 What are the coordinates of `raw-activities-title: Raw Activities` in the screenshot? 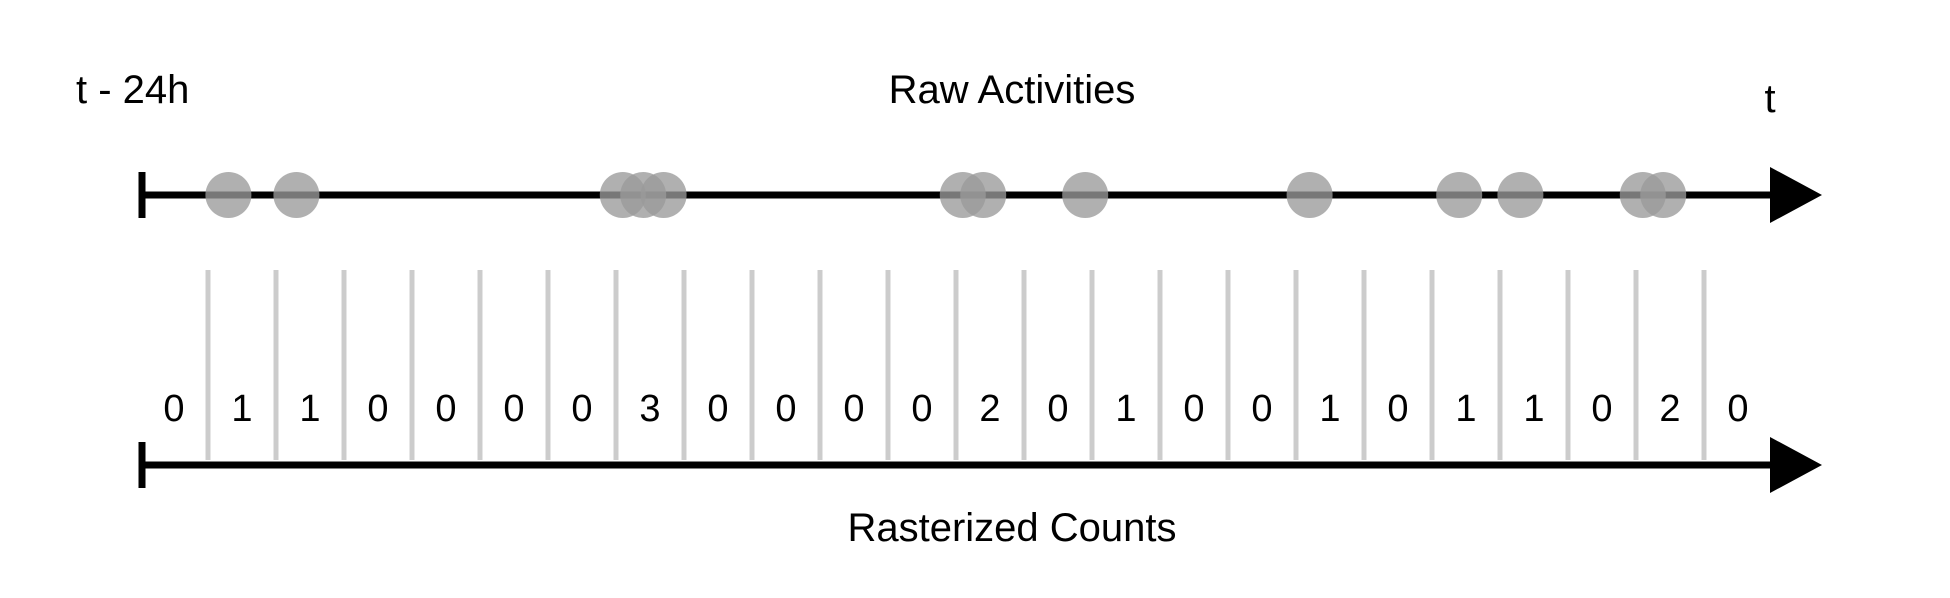 It's located at (1012, 90).